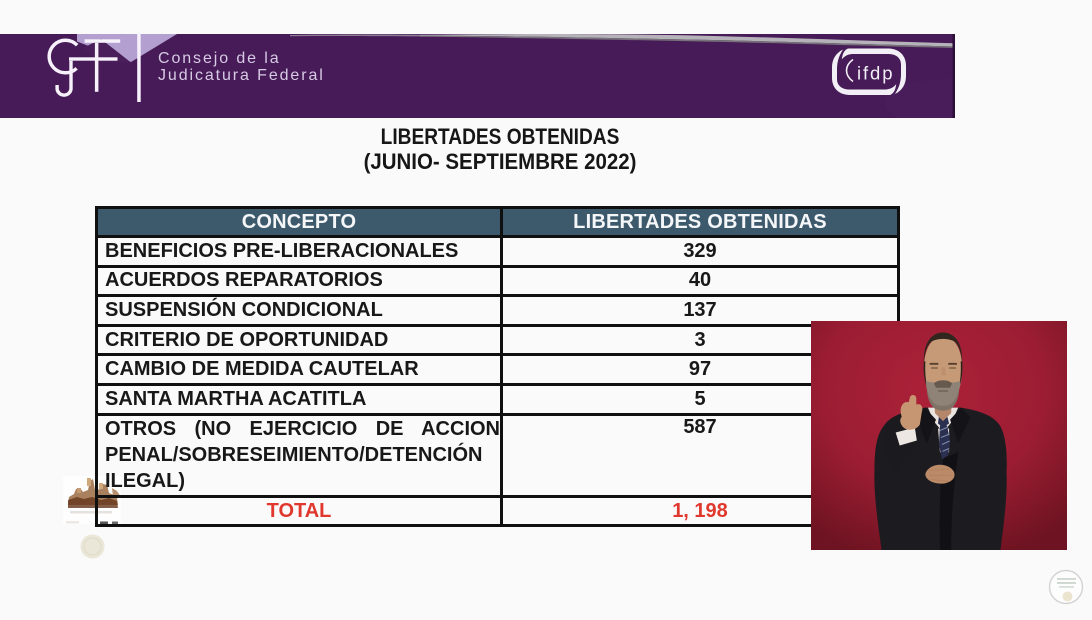 This screenshot has height=620, width=1092. What do you see at coordinates (875, 73) in the screenshot?
I see `svg-text: ifdp` at bounding box center [875, 73].